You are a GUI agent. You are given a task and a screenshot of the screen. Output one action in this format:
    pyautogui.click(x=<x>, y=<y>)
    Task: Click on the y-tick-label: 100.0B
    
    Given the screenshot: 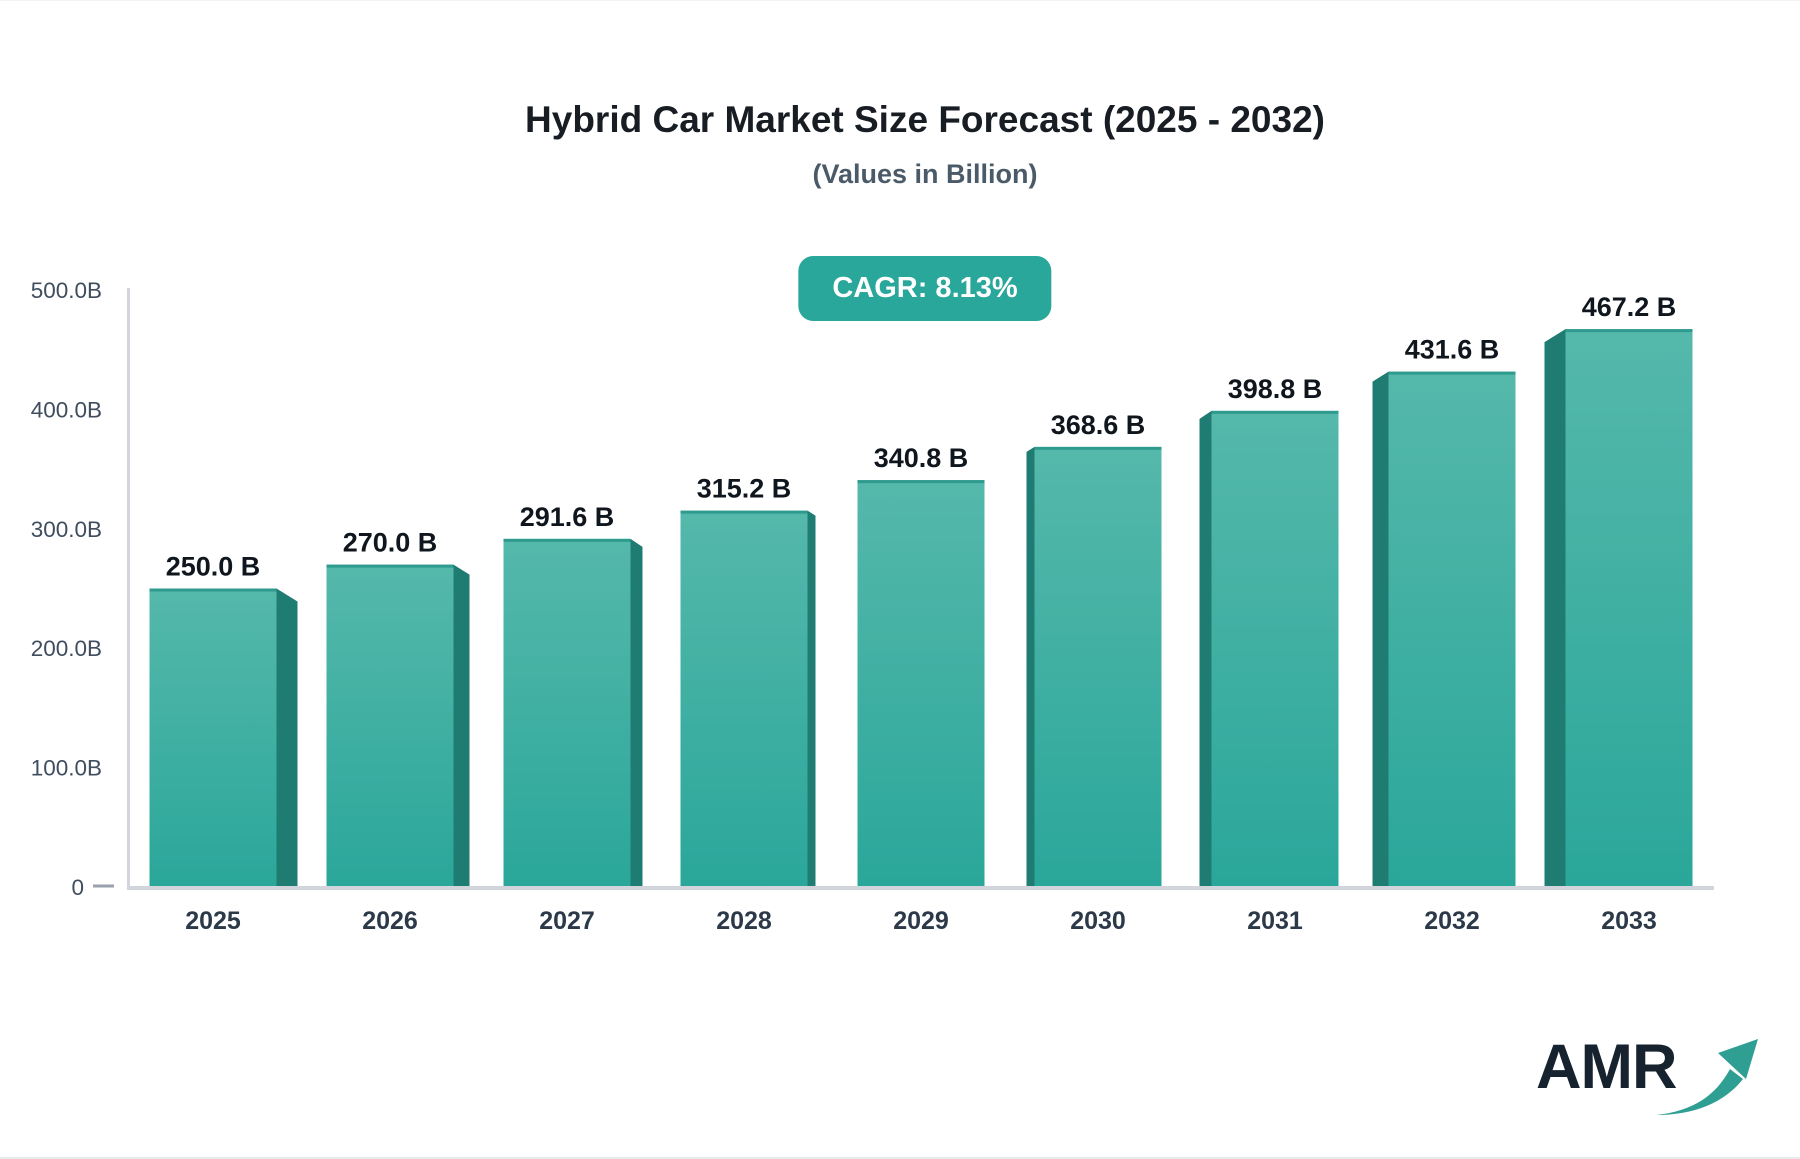 What is the action you would take?
    pyautogui.click(x=66, y=768)
    